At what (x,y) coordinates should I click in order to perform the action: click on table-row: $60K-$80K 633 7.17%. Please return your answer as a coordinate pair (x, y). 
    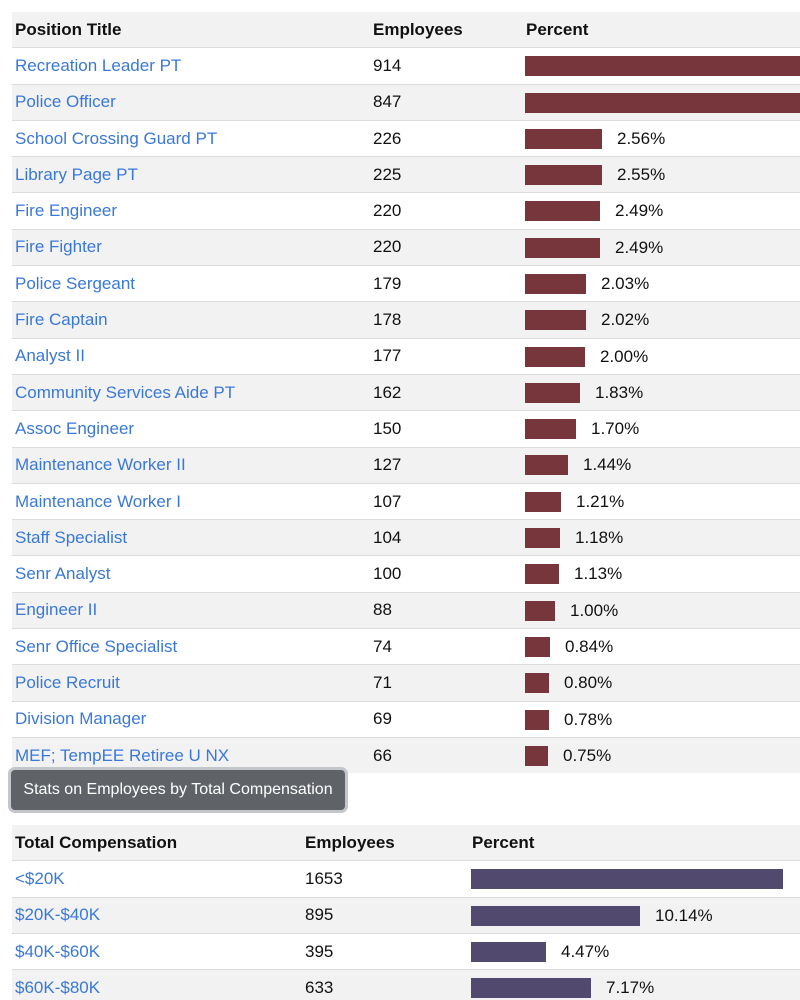
    Looking at the image, I should click on (406, 984).